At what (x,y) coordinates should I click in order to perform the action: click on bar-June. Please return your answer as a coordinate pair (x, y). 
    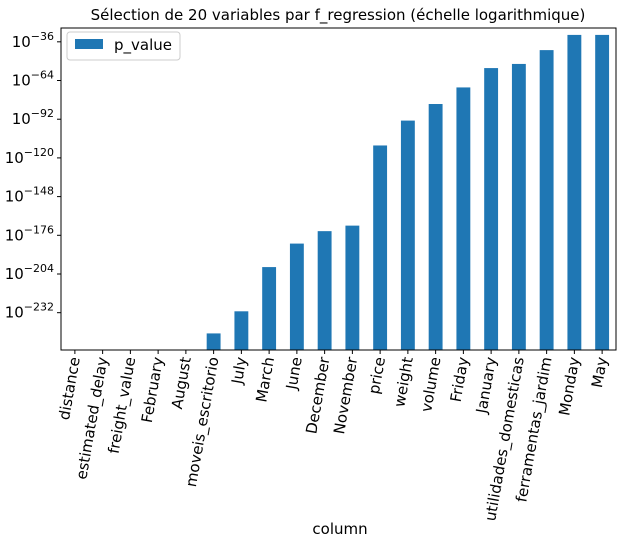
    Looking at the image, I should click on (296, 296).